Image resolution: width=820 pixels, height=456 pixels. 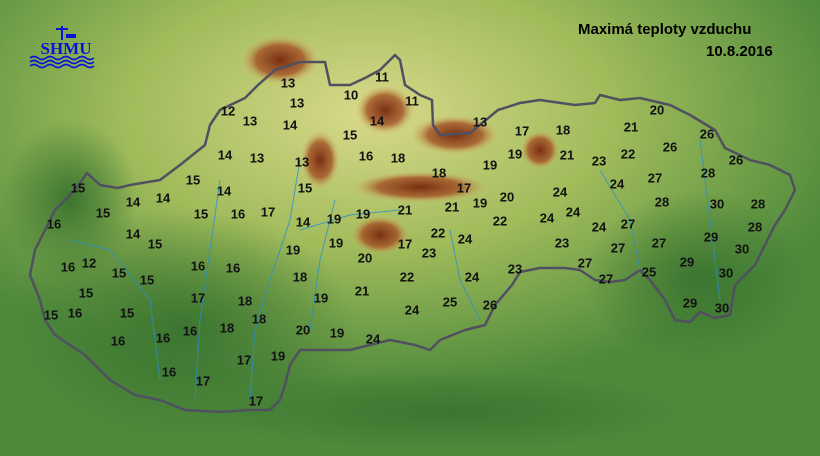 I want to click on station-temperature: 11, so click(x=412, y=101).